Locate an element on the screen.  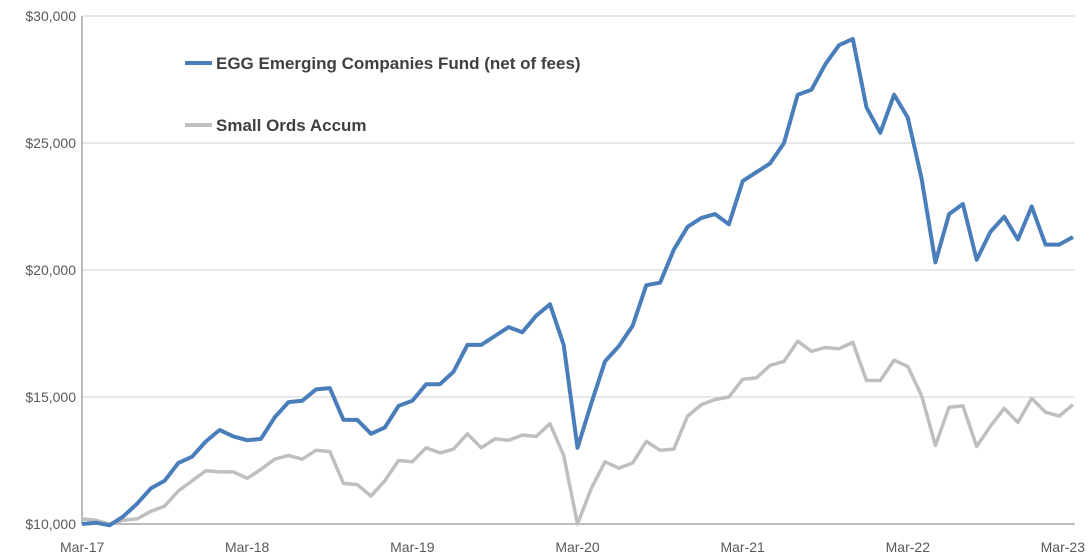
legend-label-small-ords: Small Ords Accum is located at coordinates (291, 125).